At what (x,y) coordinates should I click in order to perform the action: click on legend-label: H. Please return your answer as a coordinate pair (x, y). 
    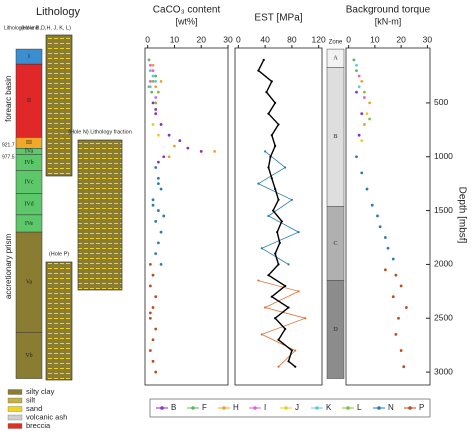
    Looking at the image, I should click on (236, 407).